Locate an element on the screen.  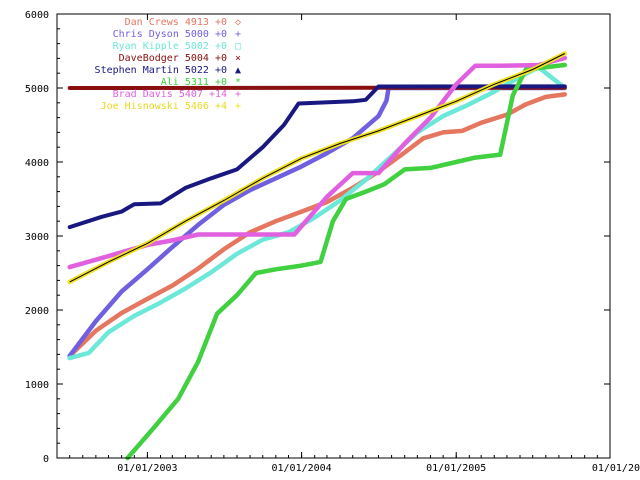
y-tick-label-3: 3000 is located at coordinates (37, 237).